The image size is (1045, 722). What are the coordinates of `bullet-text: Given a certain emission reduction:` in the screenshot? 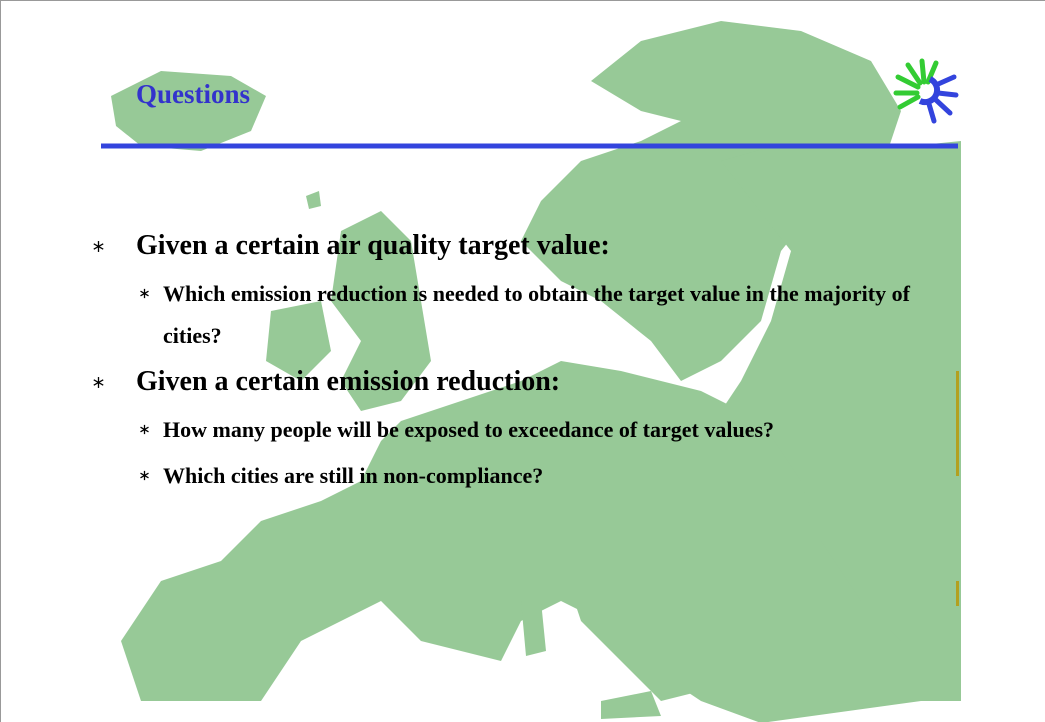 It's located at (348, 381).